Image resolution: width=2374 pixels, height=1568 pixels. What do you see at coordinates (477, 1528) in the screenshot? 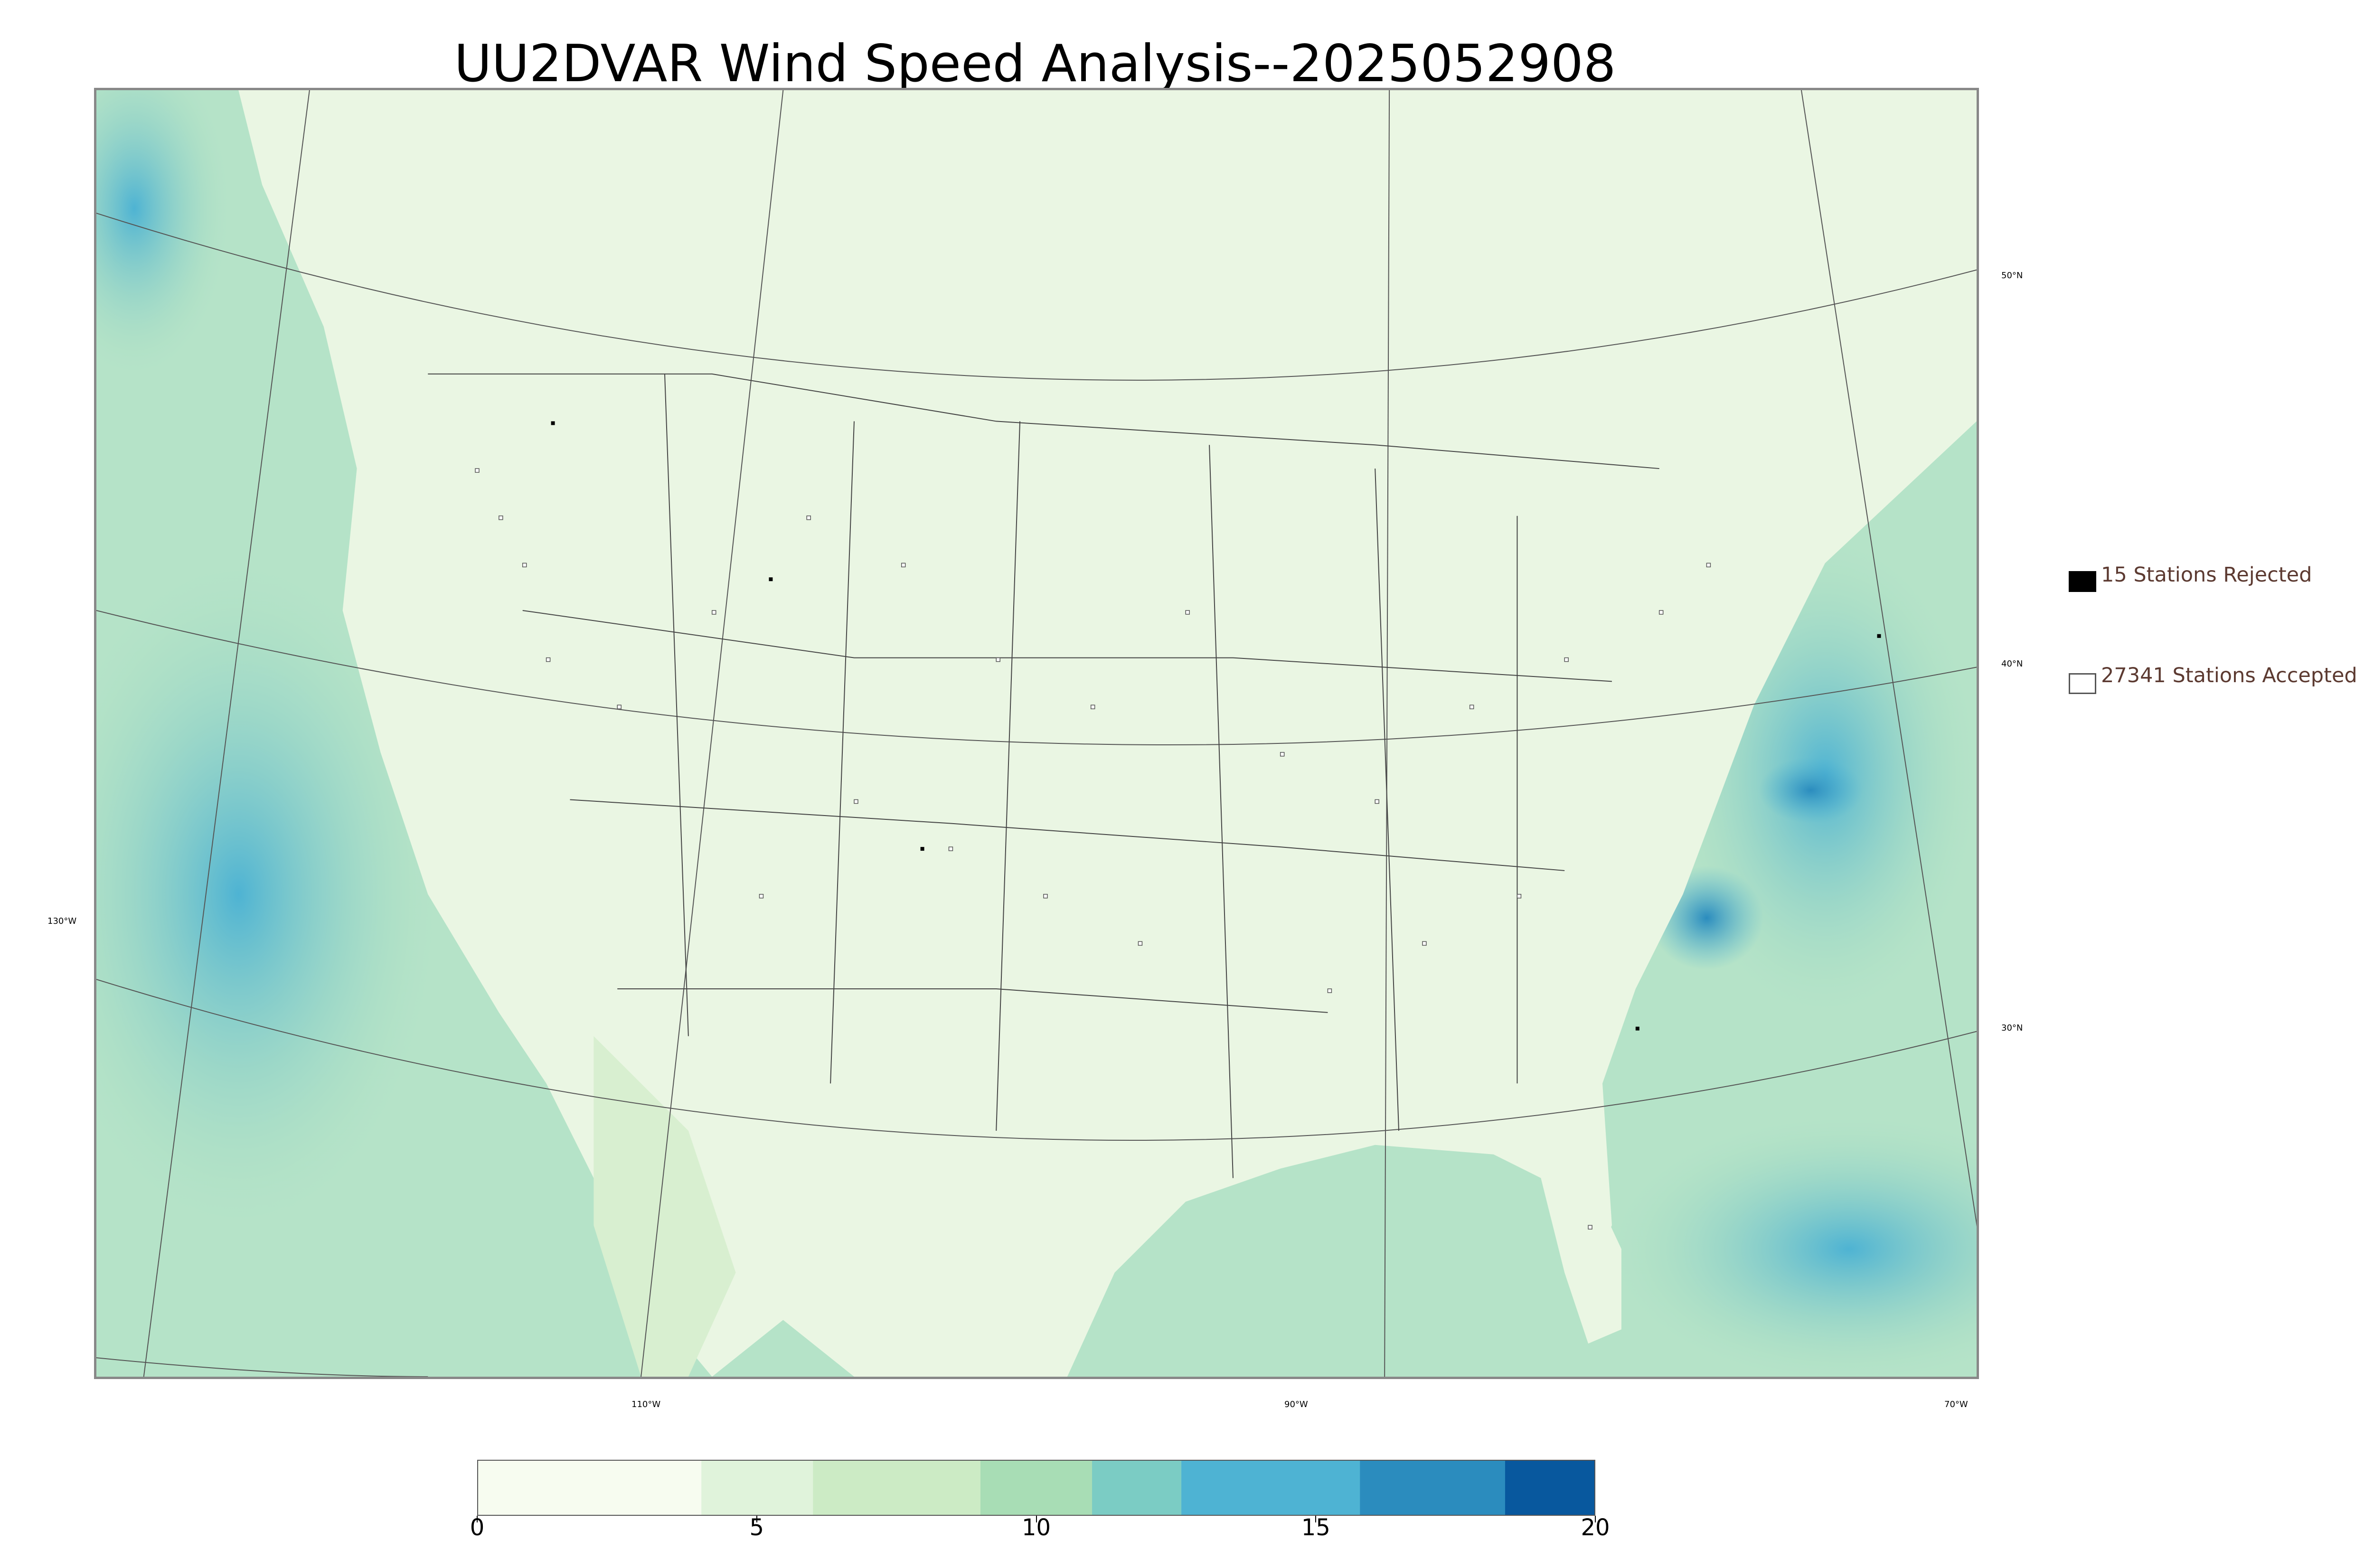
I see `colorbar-tick-label: 0` at bounding box center [477, 1528].